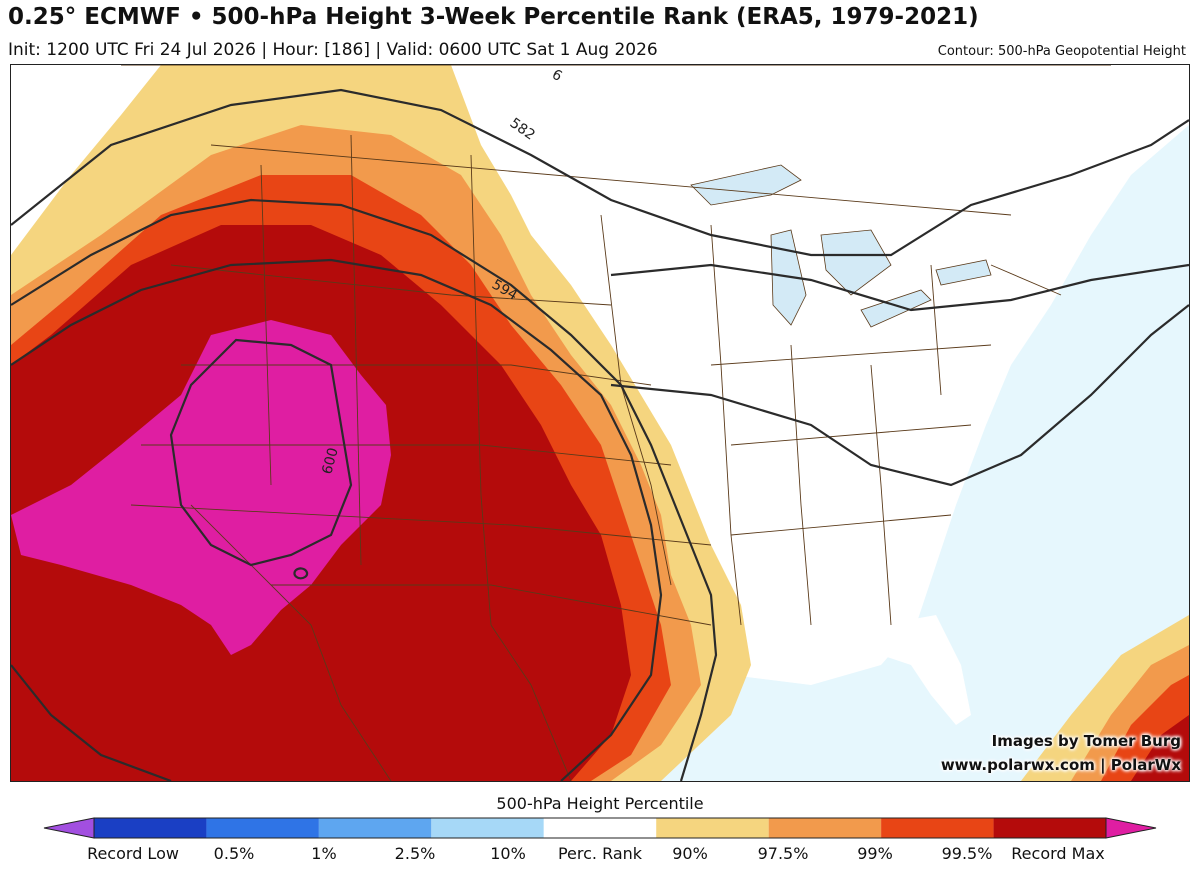 This screenshot has width=1200, height=884. I want to click on colorbar-label: 99.5%, so click(967, 853).